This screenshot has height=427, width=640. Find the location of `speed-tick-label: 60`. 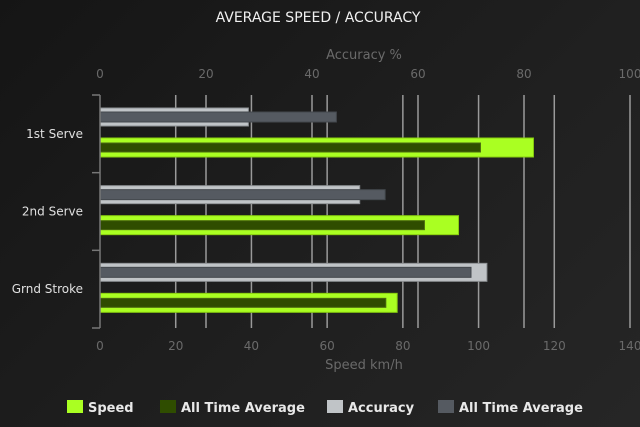

speed-tick-label: 60 is located at coordinates (327, 346).